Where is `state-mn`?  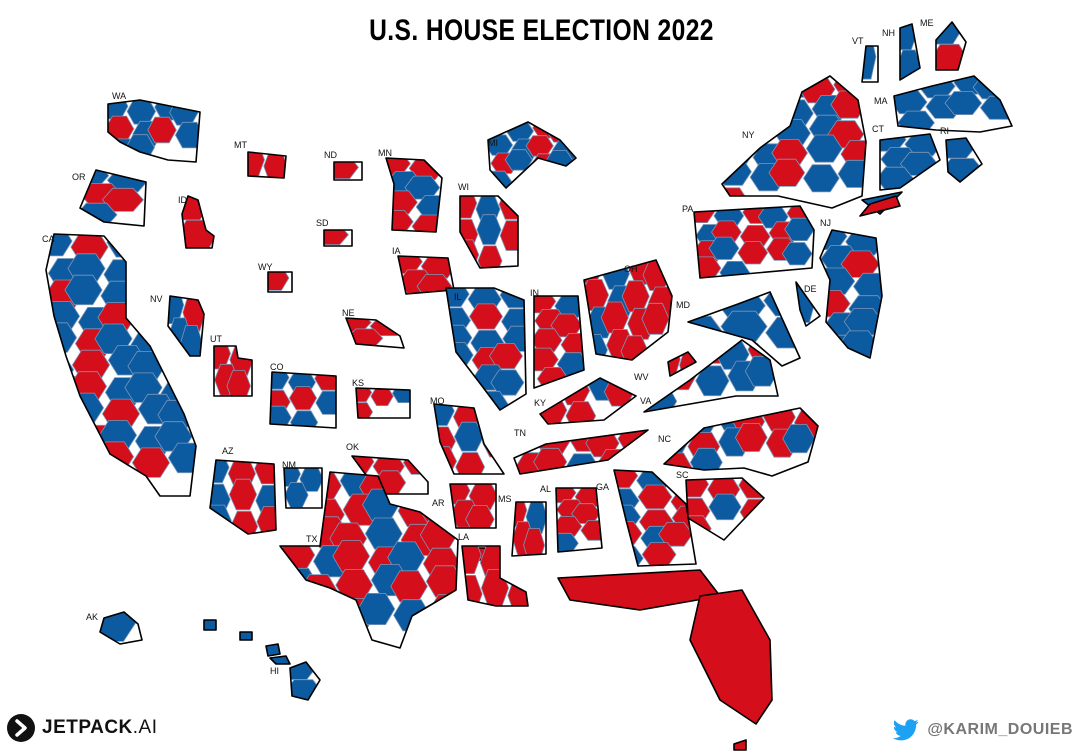
state-mn is located at coordinates (413, 195).